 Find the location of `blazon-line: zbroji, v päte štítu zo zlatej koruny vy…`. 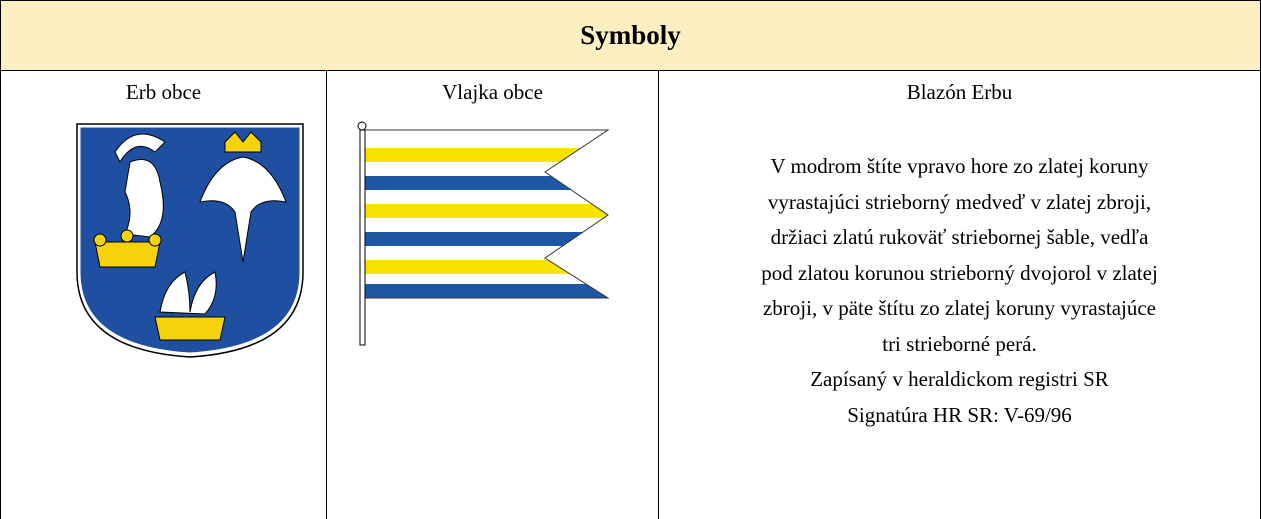

blazon-line: zbroji, v päte štítu zo zlatej koruny vy… is located at coordinates (959, 308).